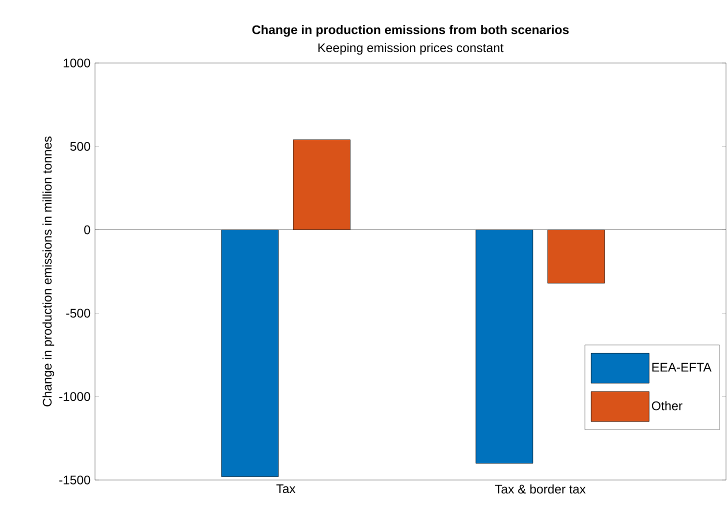 This screenshot has width=727, height=509. What do you see at coordinates (74, 480) in the screenshot?
I see `y-tick-label: -1500` at bounding box center [74, 480].